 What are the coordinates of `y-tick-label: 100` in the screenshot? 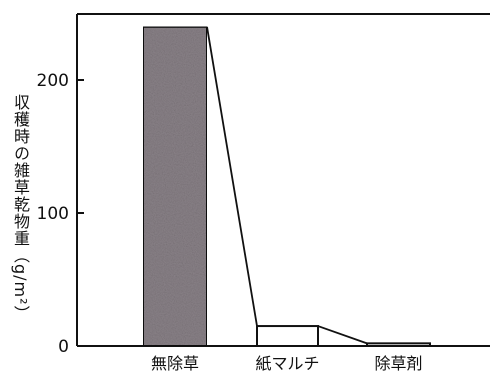 It's located at (53, 214).